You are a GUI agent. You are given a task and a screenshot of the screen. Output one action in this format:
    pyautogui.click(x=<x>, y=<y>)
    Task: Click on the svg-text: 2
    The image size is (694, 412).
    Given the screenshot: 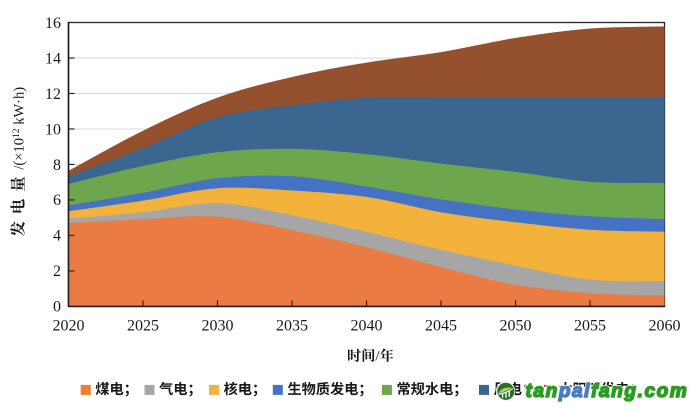 What is the action you would take?
    pyautogui.click(x=57, y=271)
    